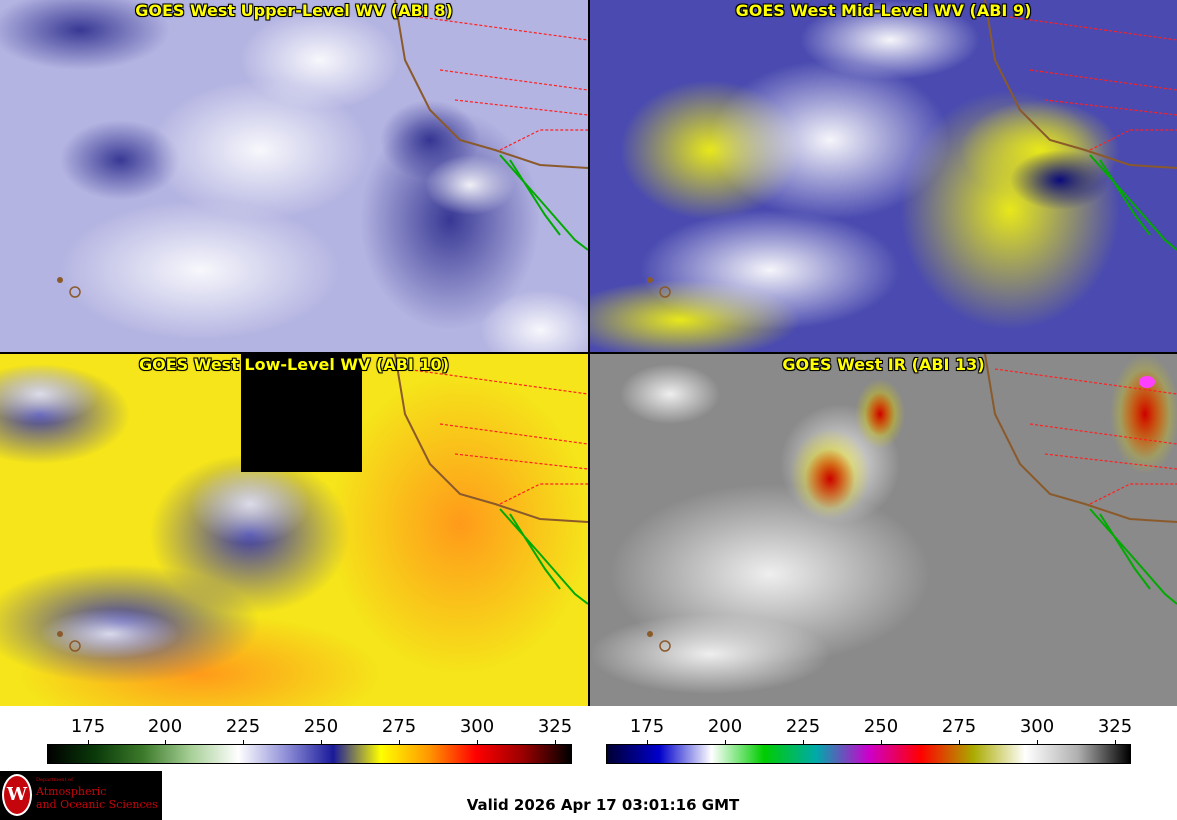  What do you see at coordinates (883, 364) in the screenshot?
I see `ir-title: GOES West IR (ABI 13)` at bounding box center [883, 364].